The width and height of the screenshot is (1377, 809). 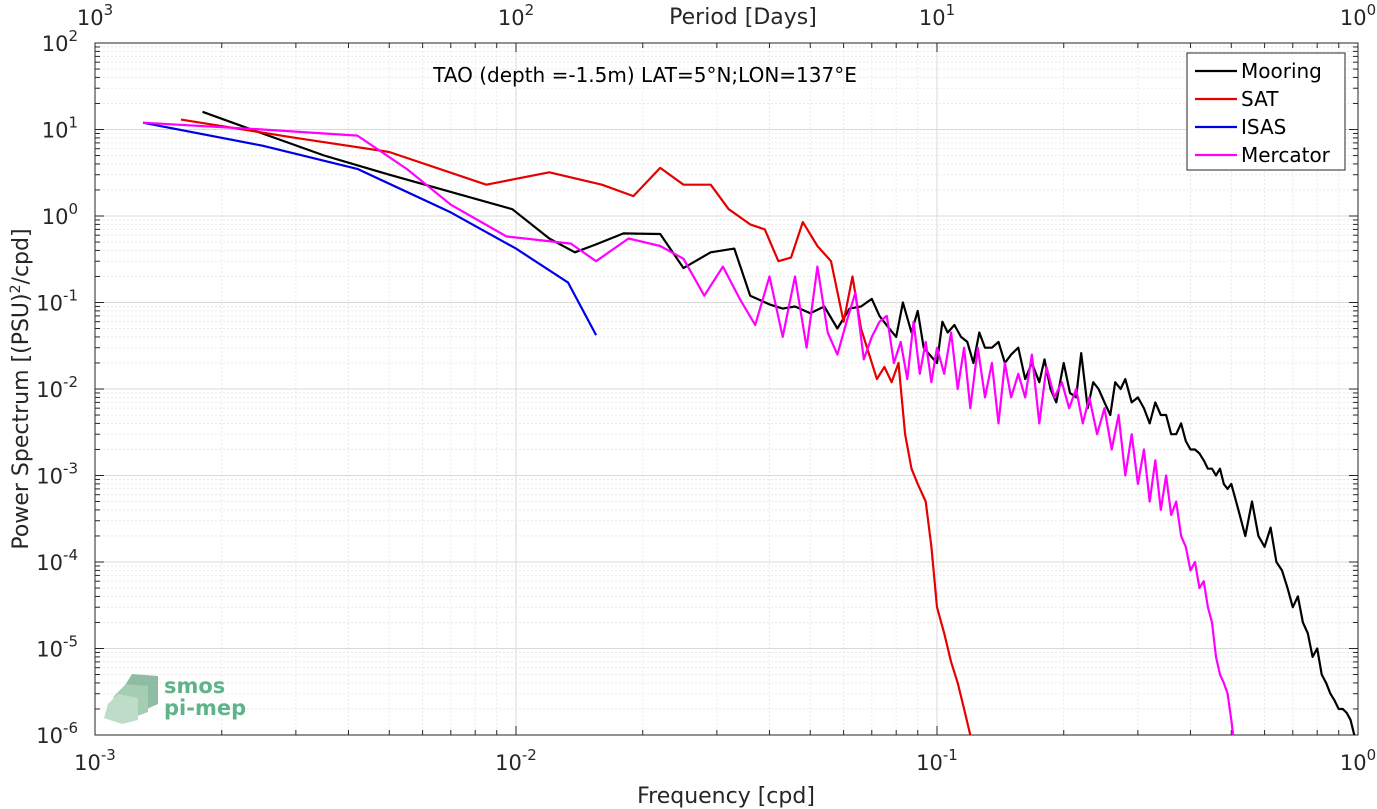 I want to click on x-tick-label: 10⁰, so click(x=1358, y=760).